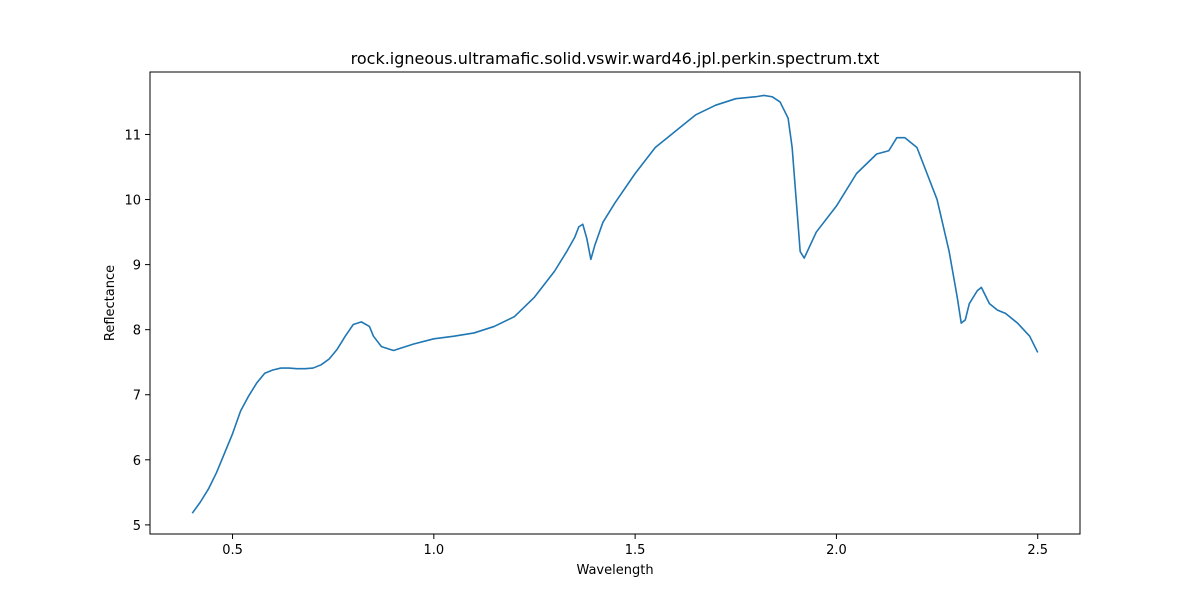  Describe the element at coordinates (137, 526) in the screenshot. I see `y-tick-label: 5` at that location.